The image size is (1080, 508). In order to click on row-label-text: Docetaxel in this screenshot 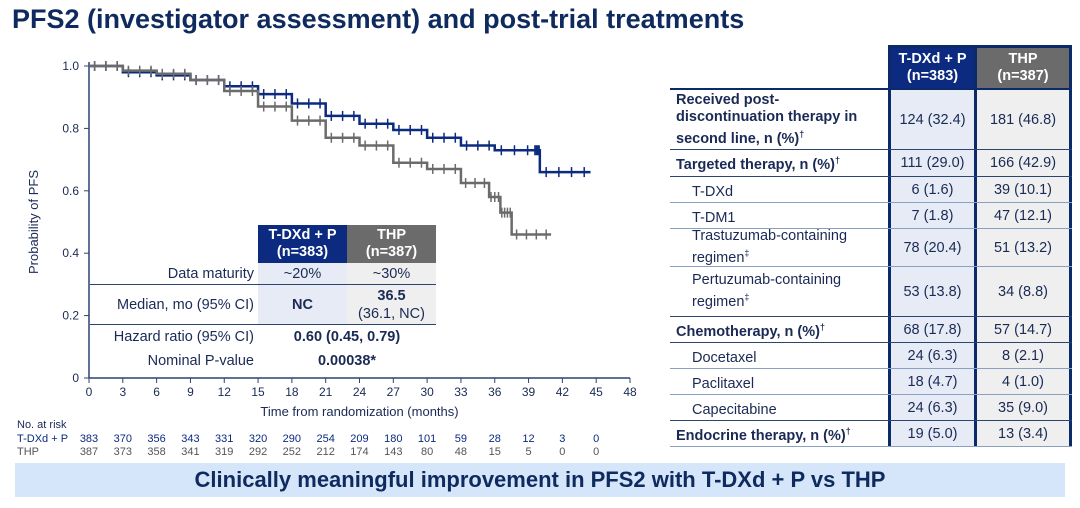, I will do `click(724, 357)`.